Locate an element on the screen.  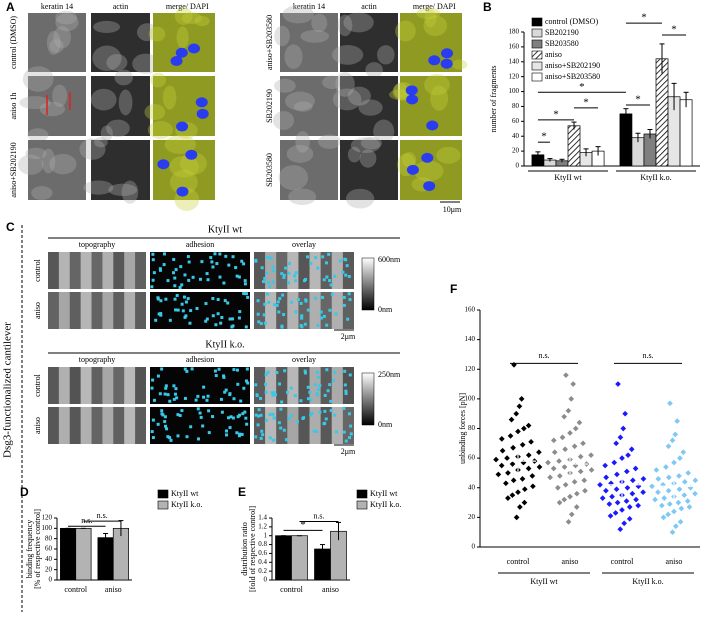
micrograph is located at coordinates (57, 42).